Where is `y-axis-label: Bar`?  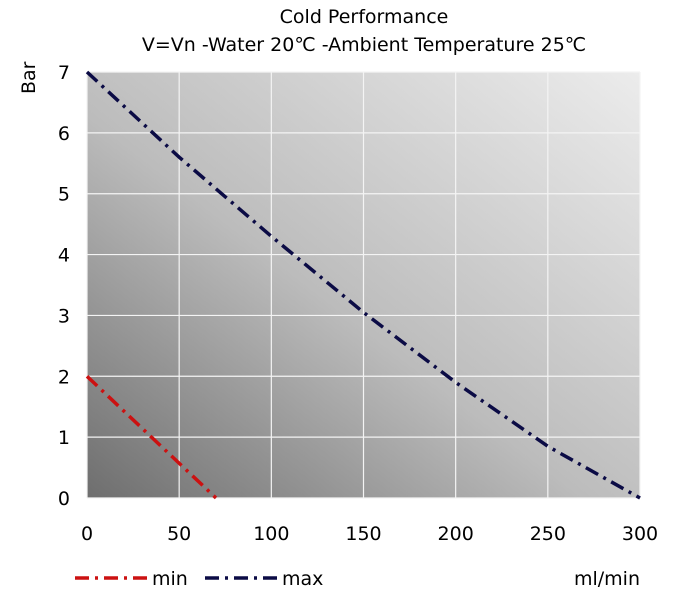
y-axis-label: Bar is located at coordinates (29, 77).